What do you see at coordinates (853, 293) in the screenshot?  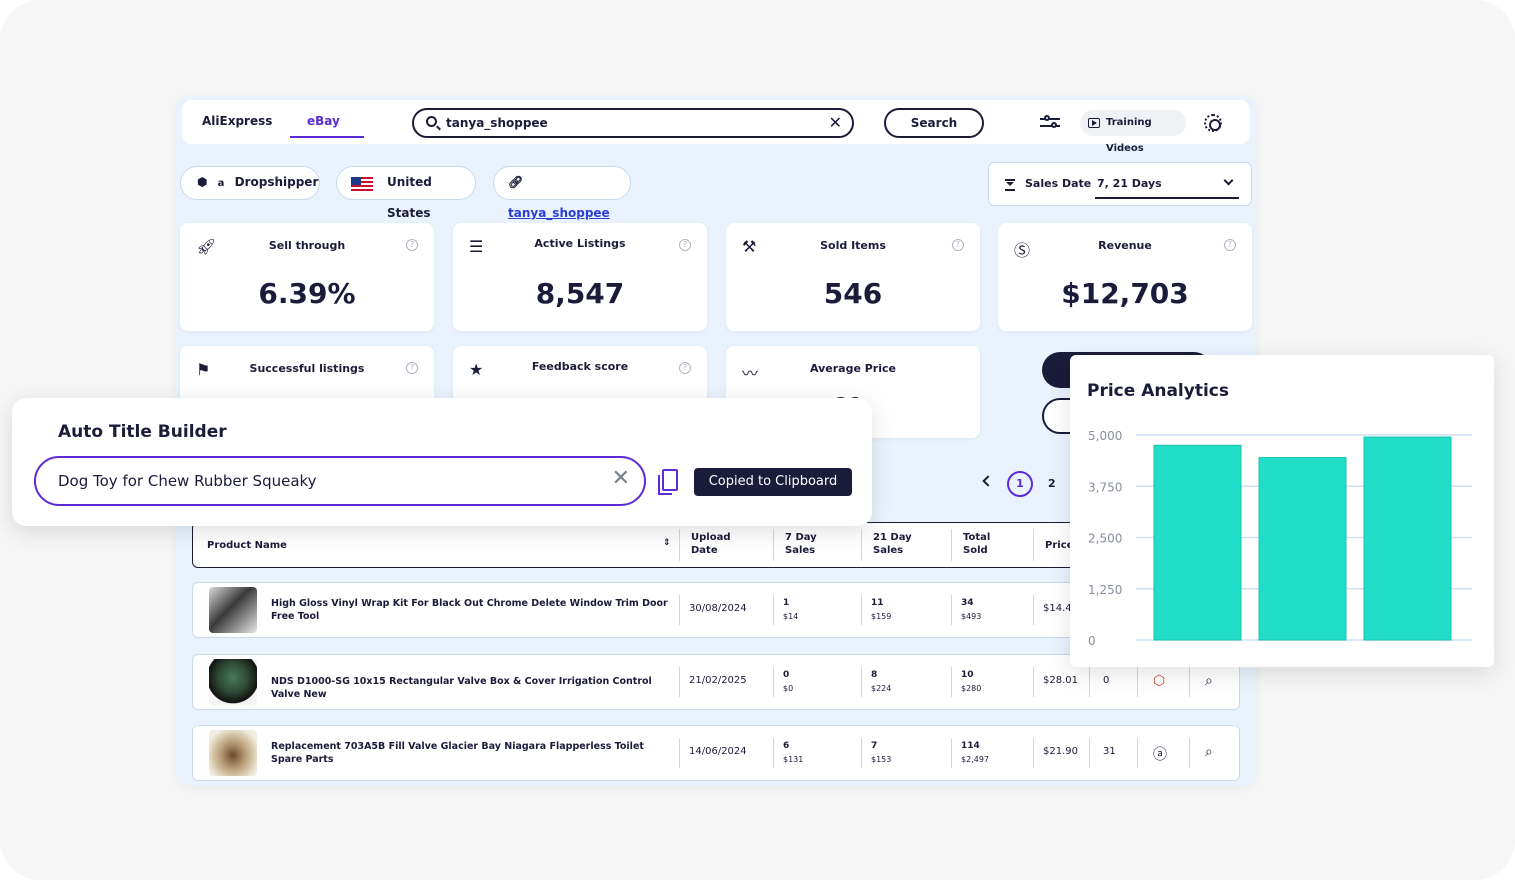 I see `stat-value: 546` at bounding box center [853, 293].